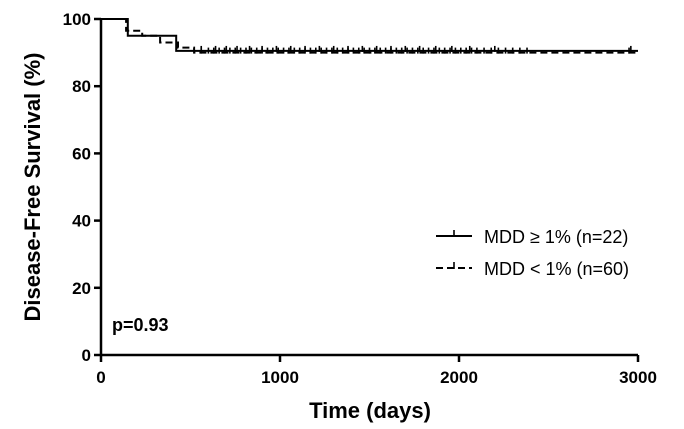 The image size is (684, 429). I want to click on legend-label-series-2: MDD < 1% (n=60), so click(556, 269).